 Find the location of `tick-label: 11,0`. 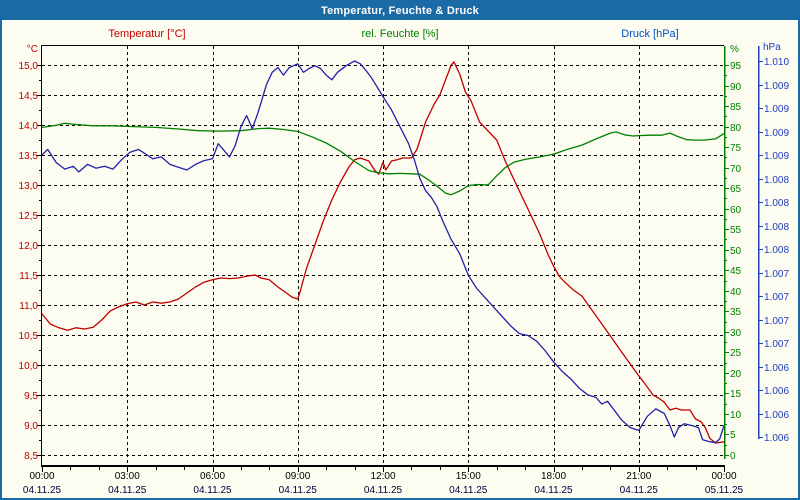

tick-label: 11,0 is located at coordinates (28, 306).